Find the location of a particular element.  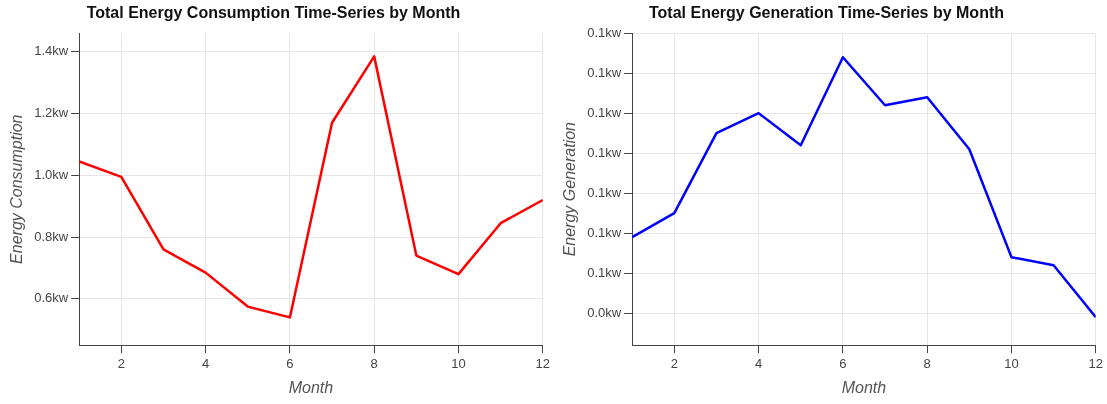

y-tick-label: 0.0kw is located at coordinates (604, 312).